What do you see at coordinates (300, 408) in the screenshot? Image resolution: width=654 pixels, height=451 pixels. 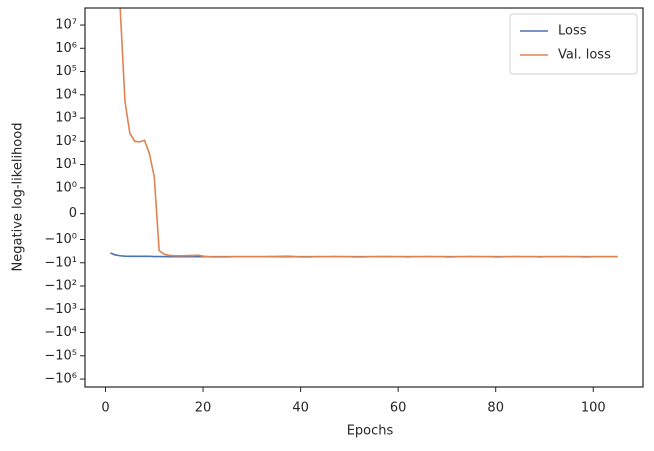 I see `x-tick-label: 40` at bounding box center [300, 408].